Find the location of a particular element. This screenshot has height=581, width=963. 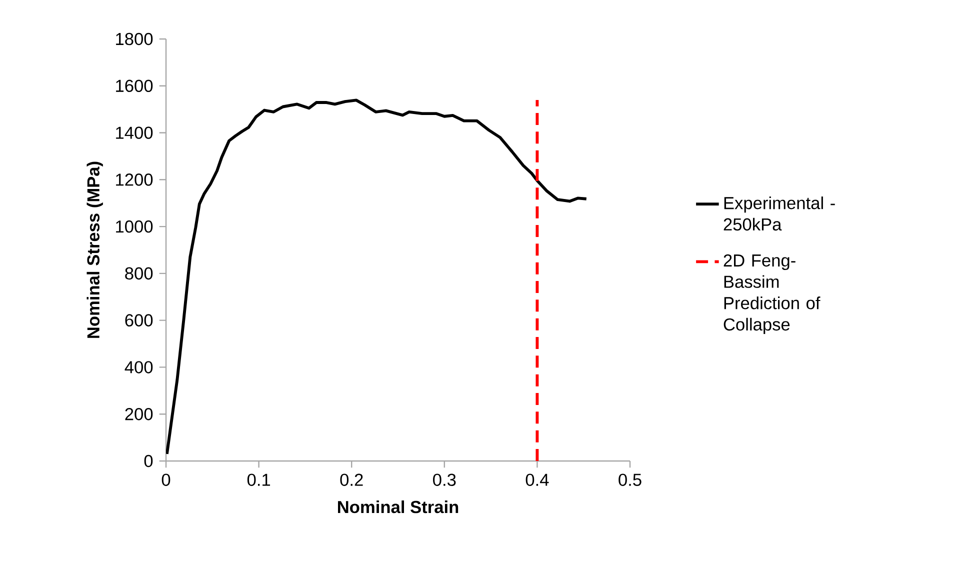

y-tick-label: 1000 is located at coordinates (134, 226).